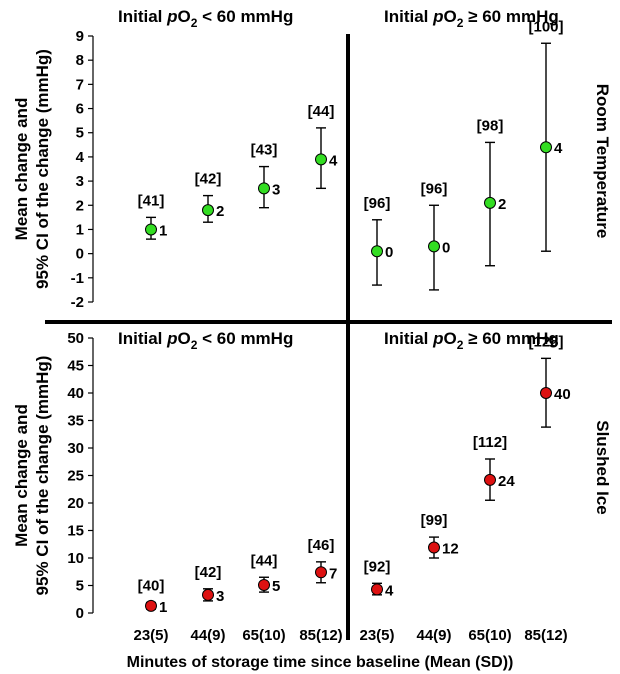 Image resolution: width=620 pixels, height=674 pixels. I want to click on data-point: 12 [99], so click(440, 535).